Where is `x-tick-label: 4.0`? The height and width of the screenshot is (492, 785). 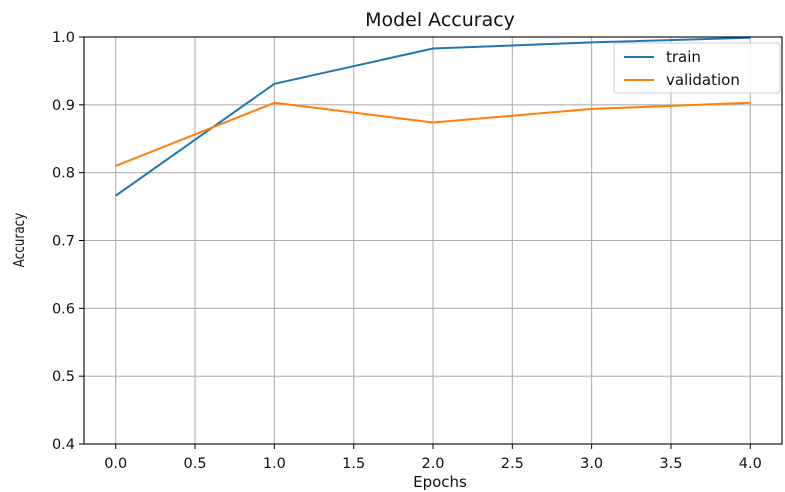 x-tick-label: 4.0 is located at coordinates (750, 464).